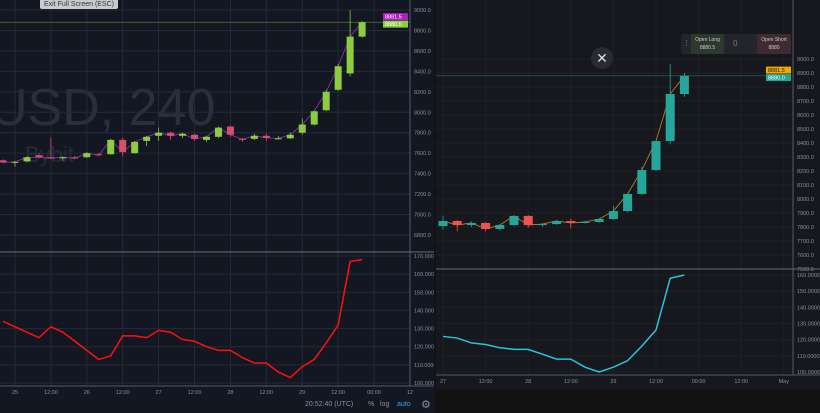  I want to click on drag-handle-icon: ⋮⋮, so click(690, 43).